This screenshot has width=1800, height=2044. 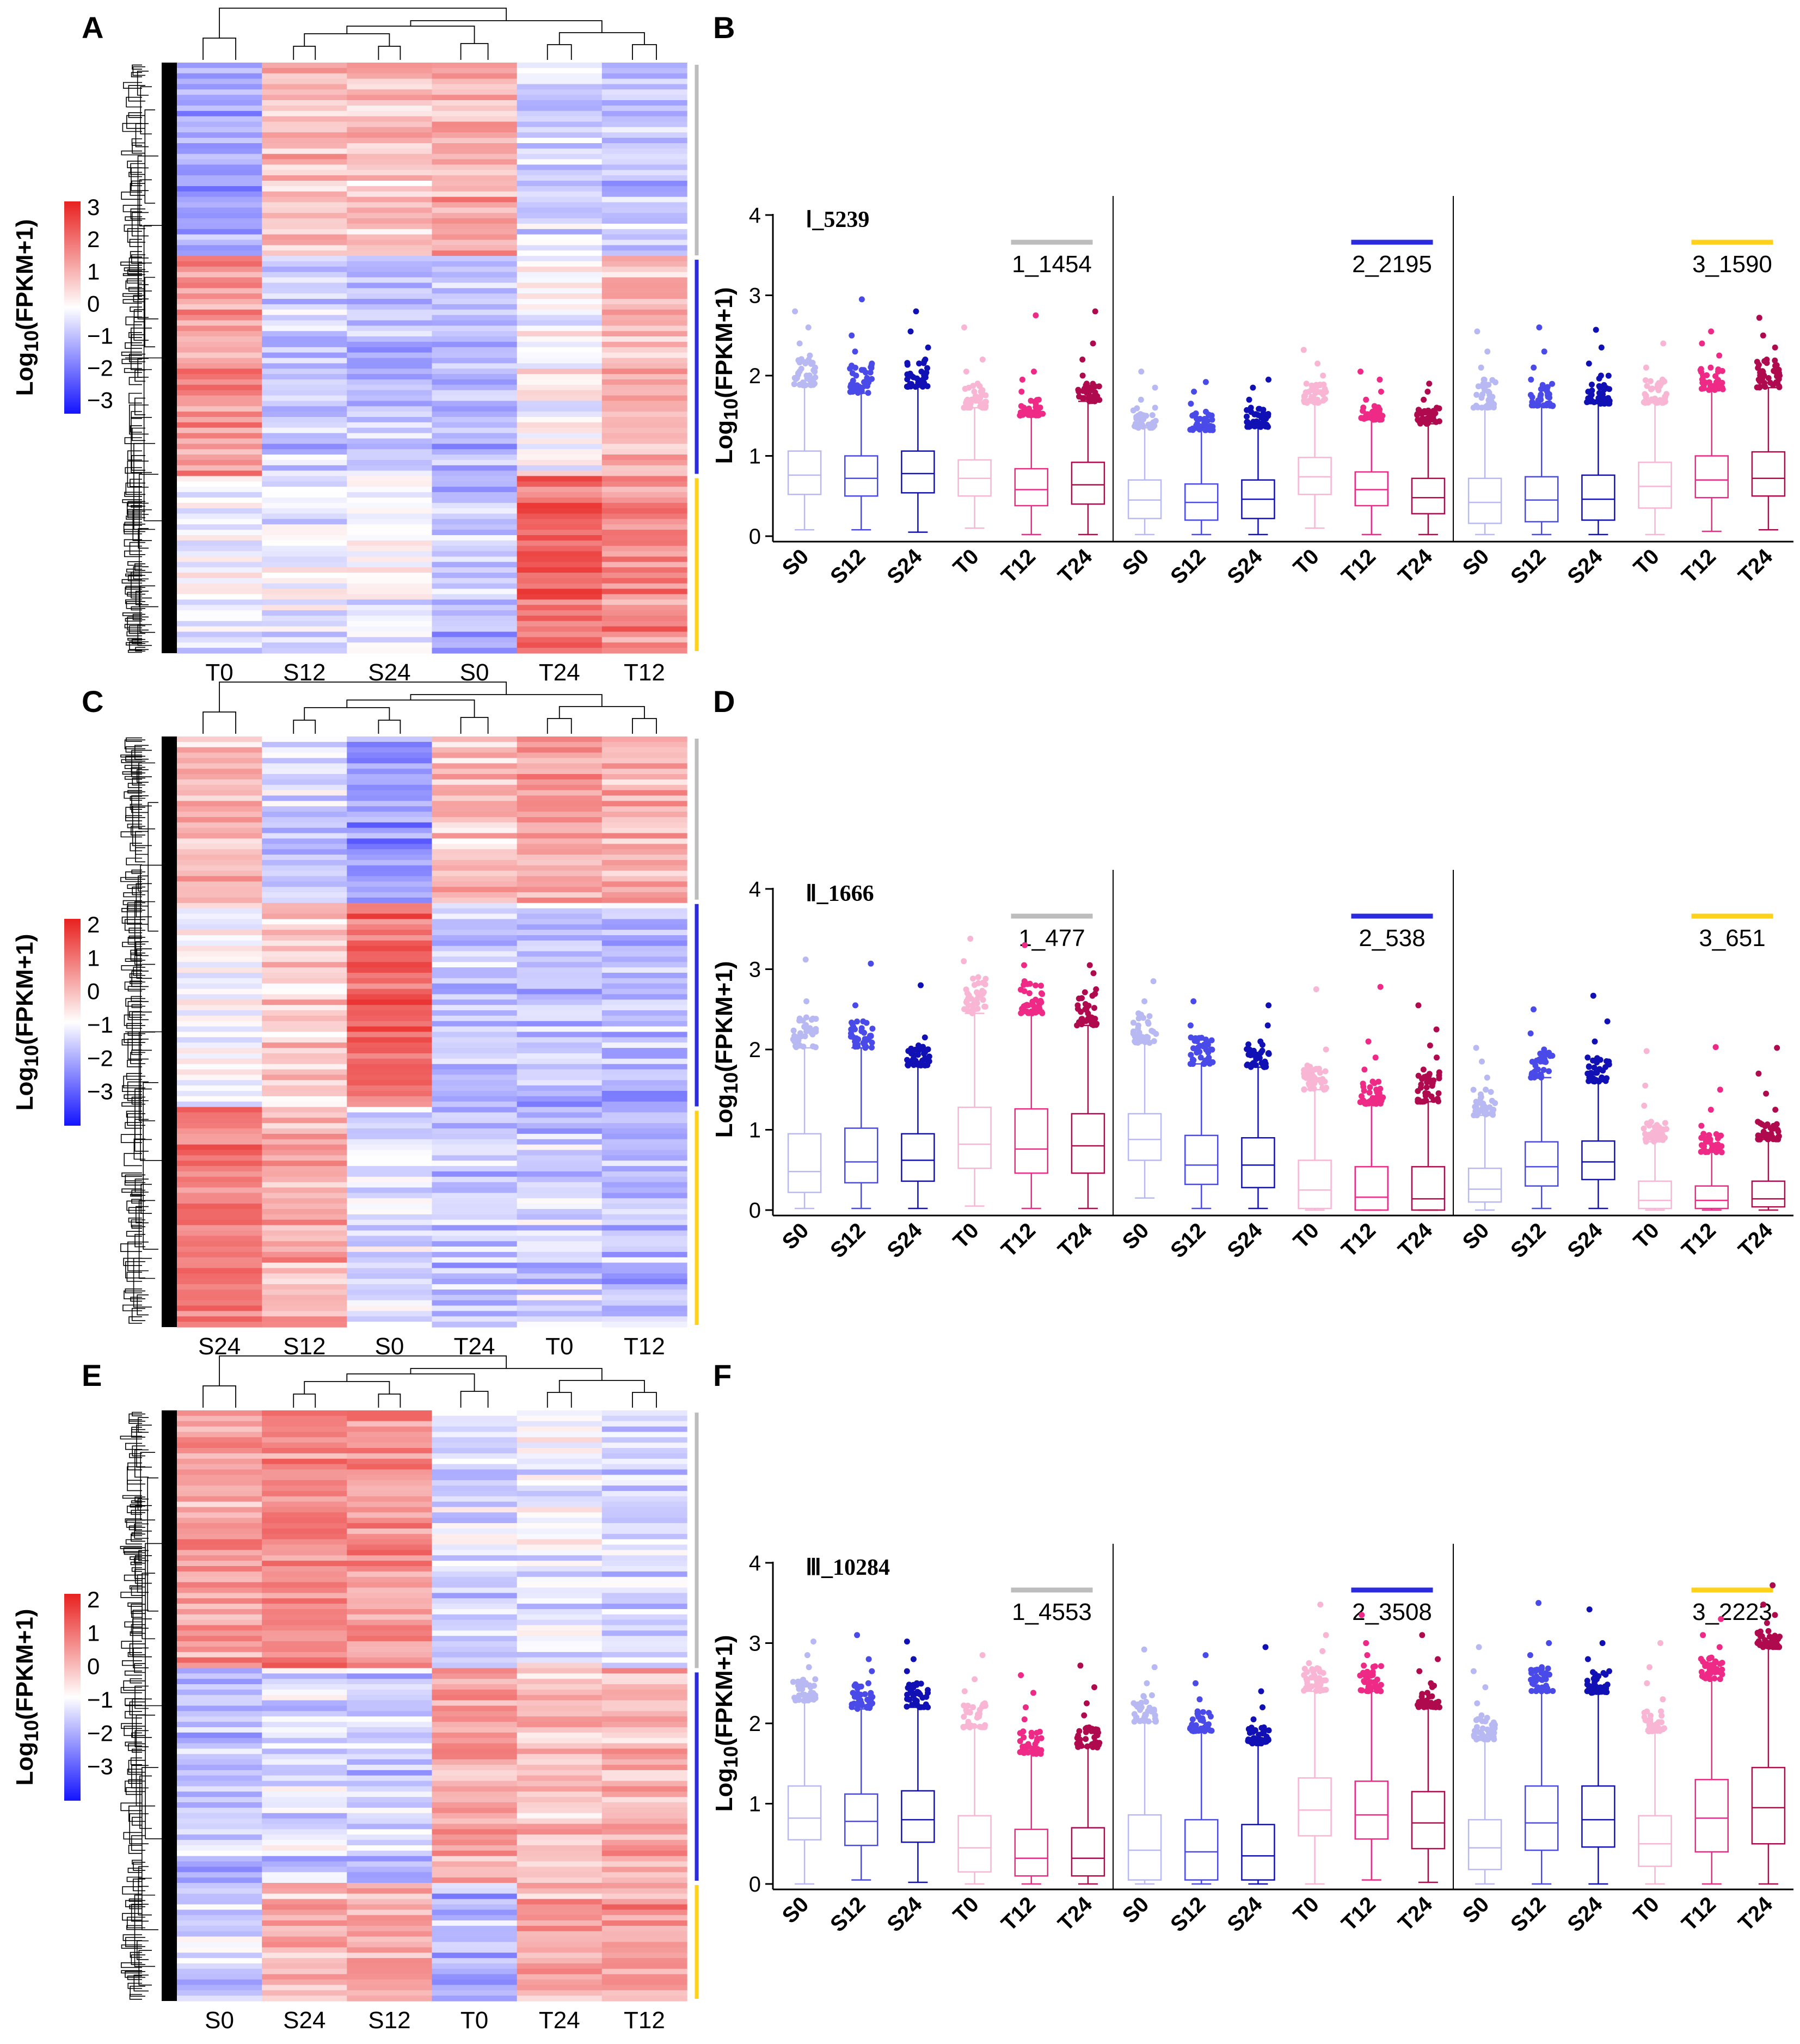 I want to click on box-group: S24, so click(x=1589, y=458).